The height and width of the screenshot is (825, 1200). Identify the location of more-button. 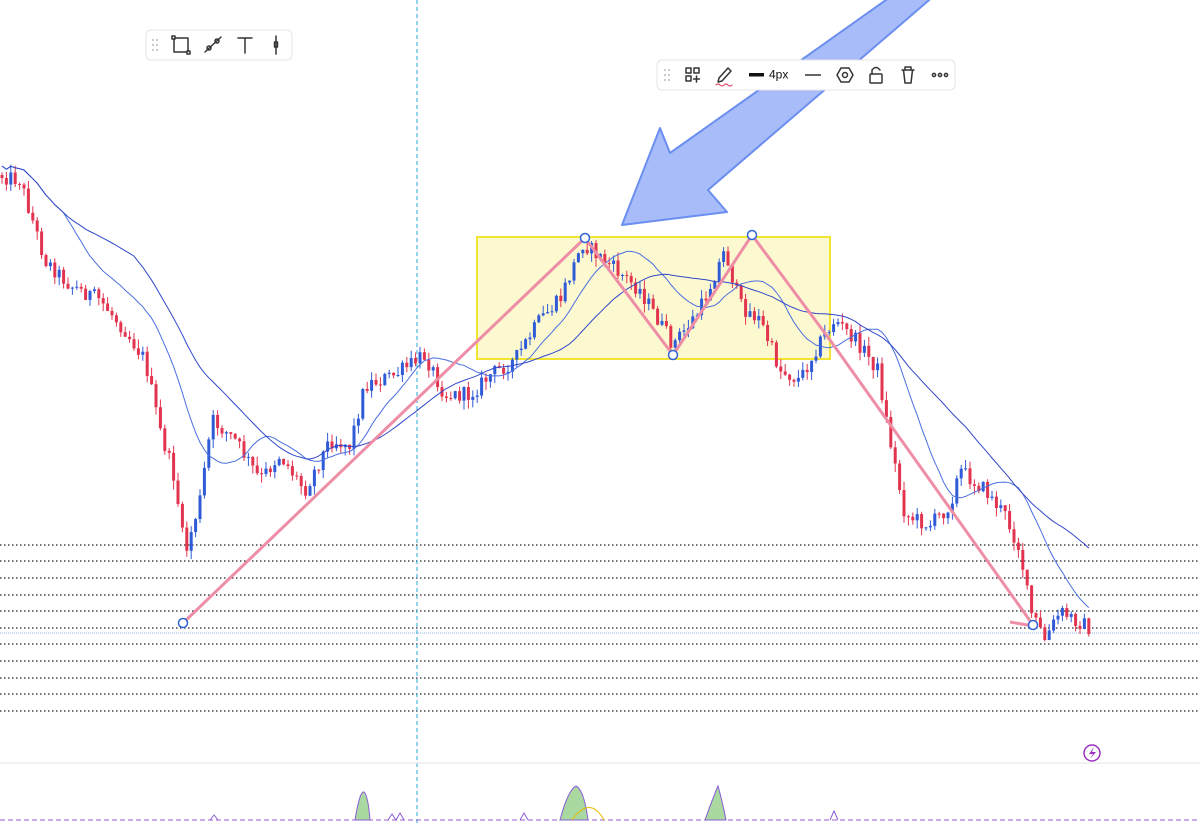
(940, 75).